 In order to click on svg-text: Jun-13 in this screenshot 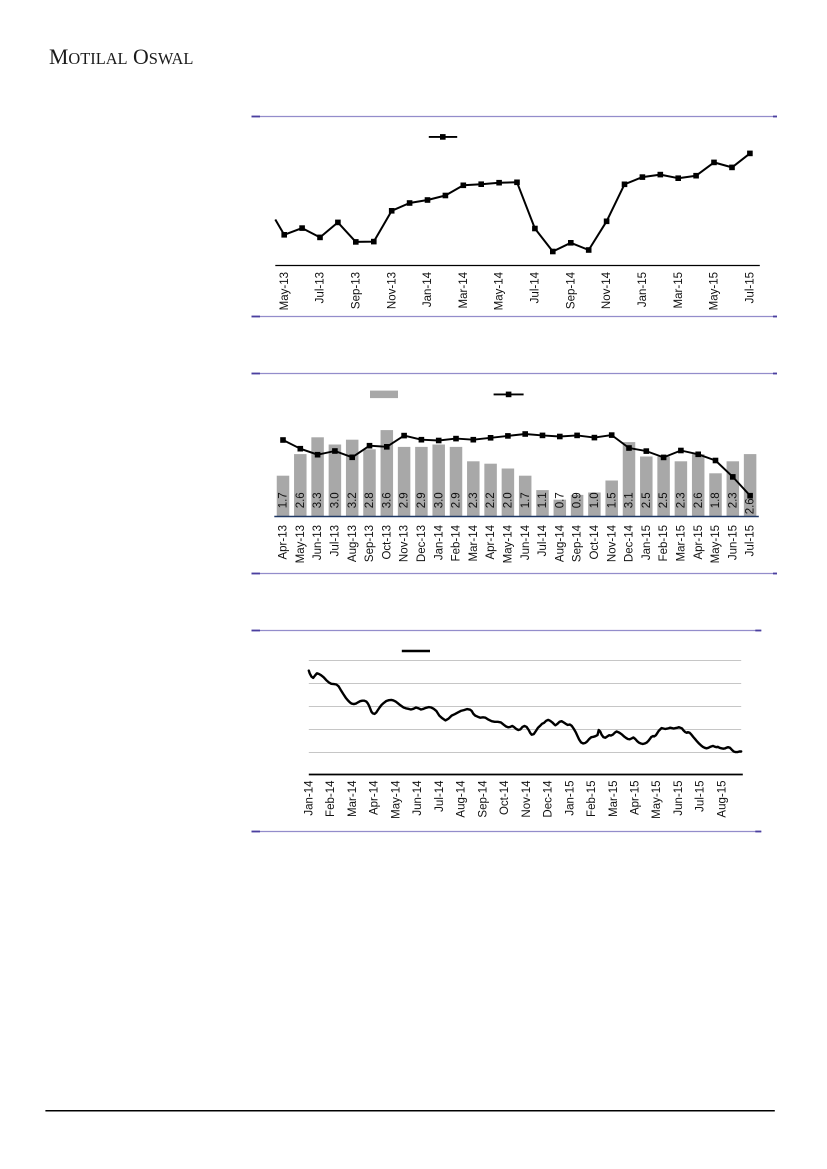, I will do `click(318, 542)`.